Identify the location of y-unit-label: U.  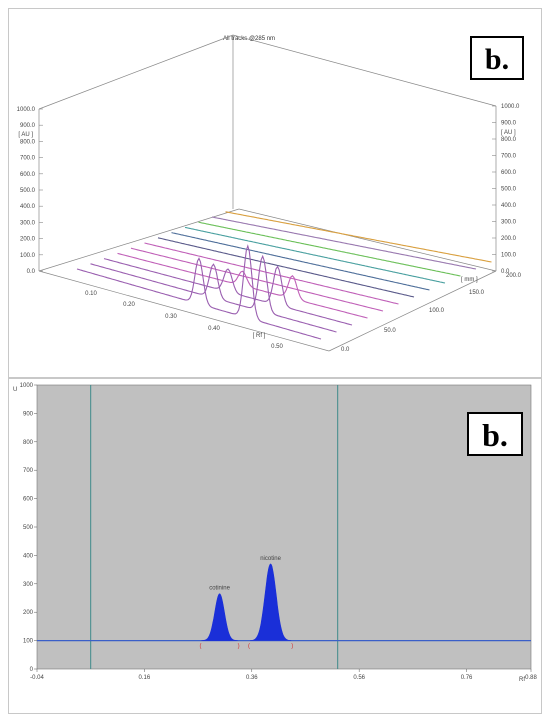
(15, 390).